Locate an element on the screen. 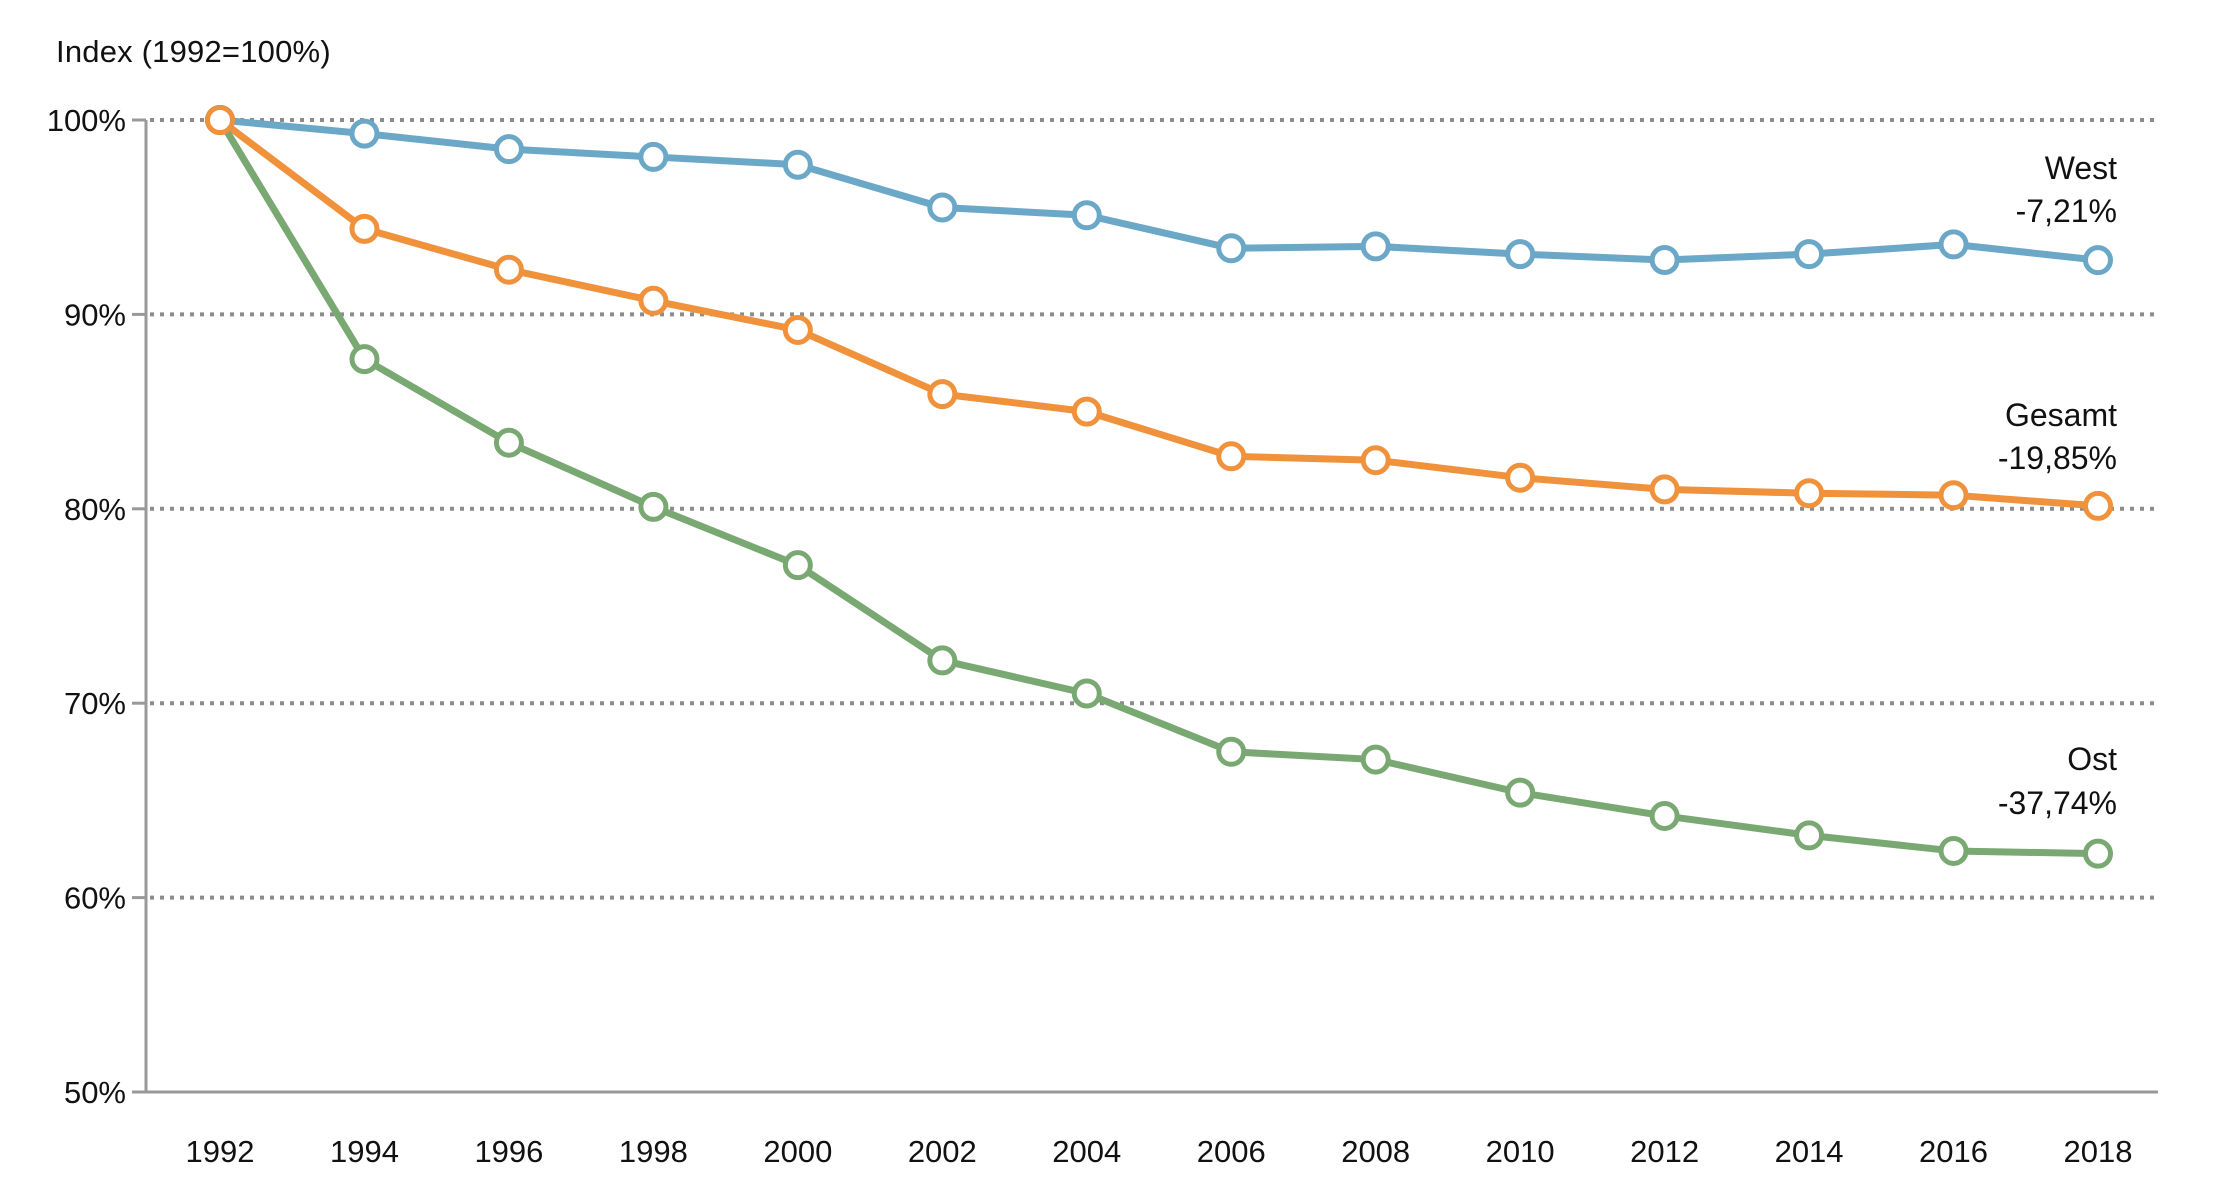  marker-ost-1994 is located at coordinates (364, 359).